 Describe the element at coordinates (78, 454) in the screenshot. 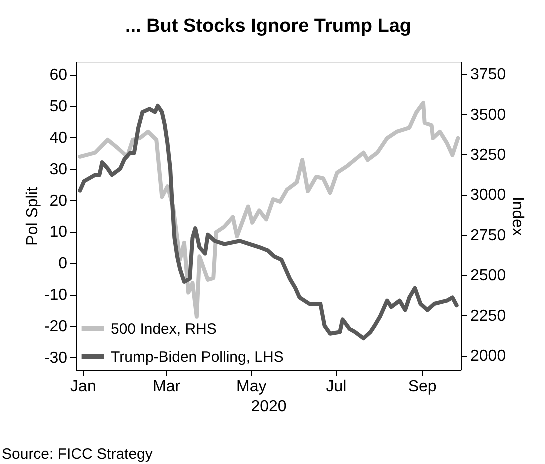

I see `source-note: Source: FICC Strategy` at that location.